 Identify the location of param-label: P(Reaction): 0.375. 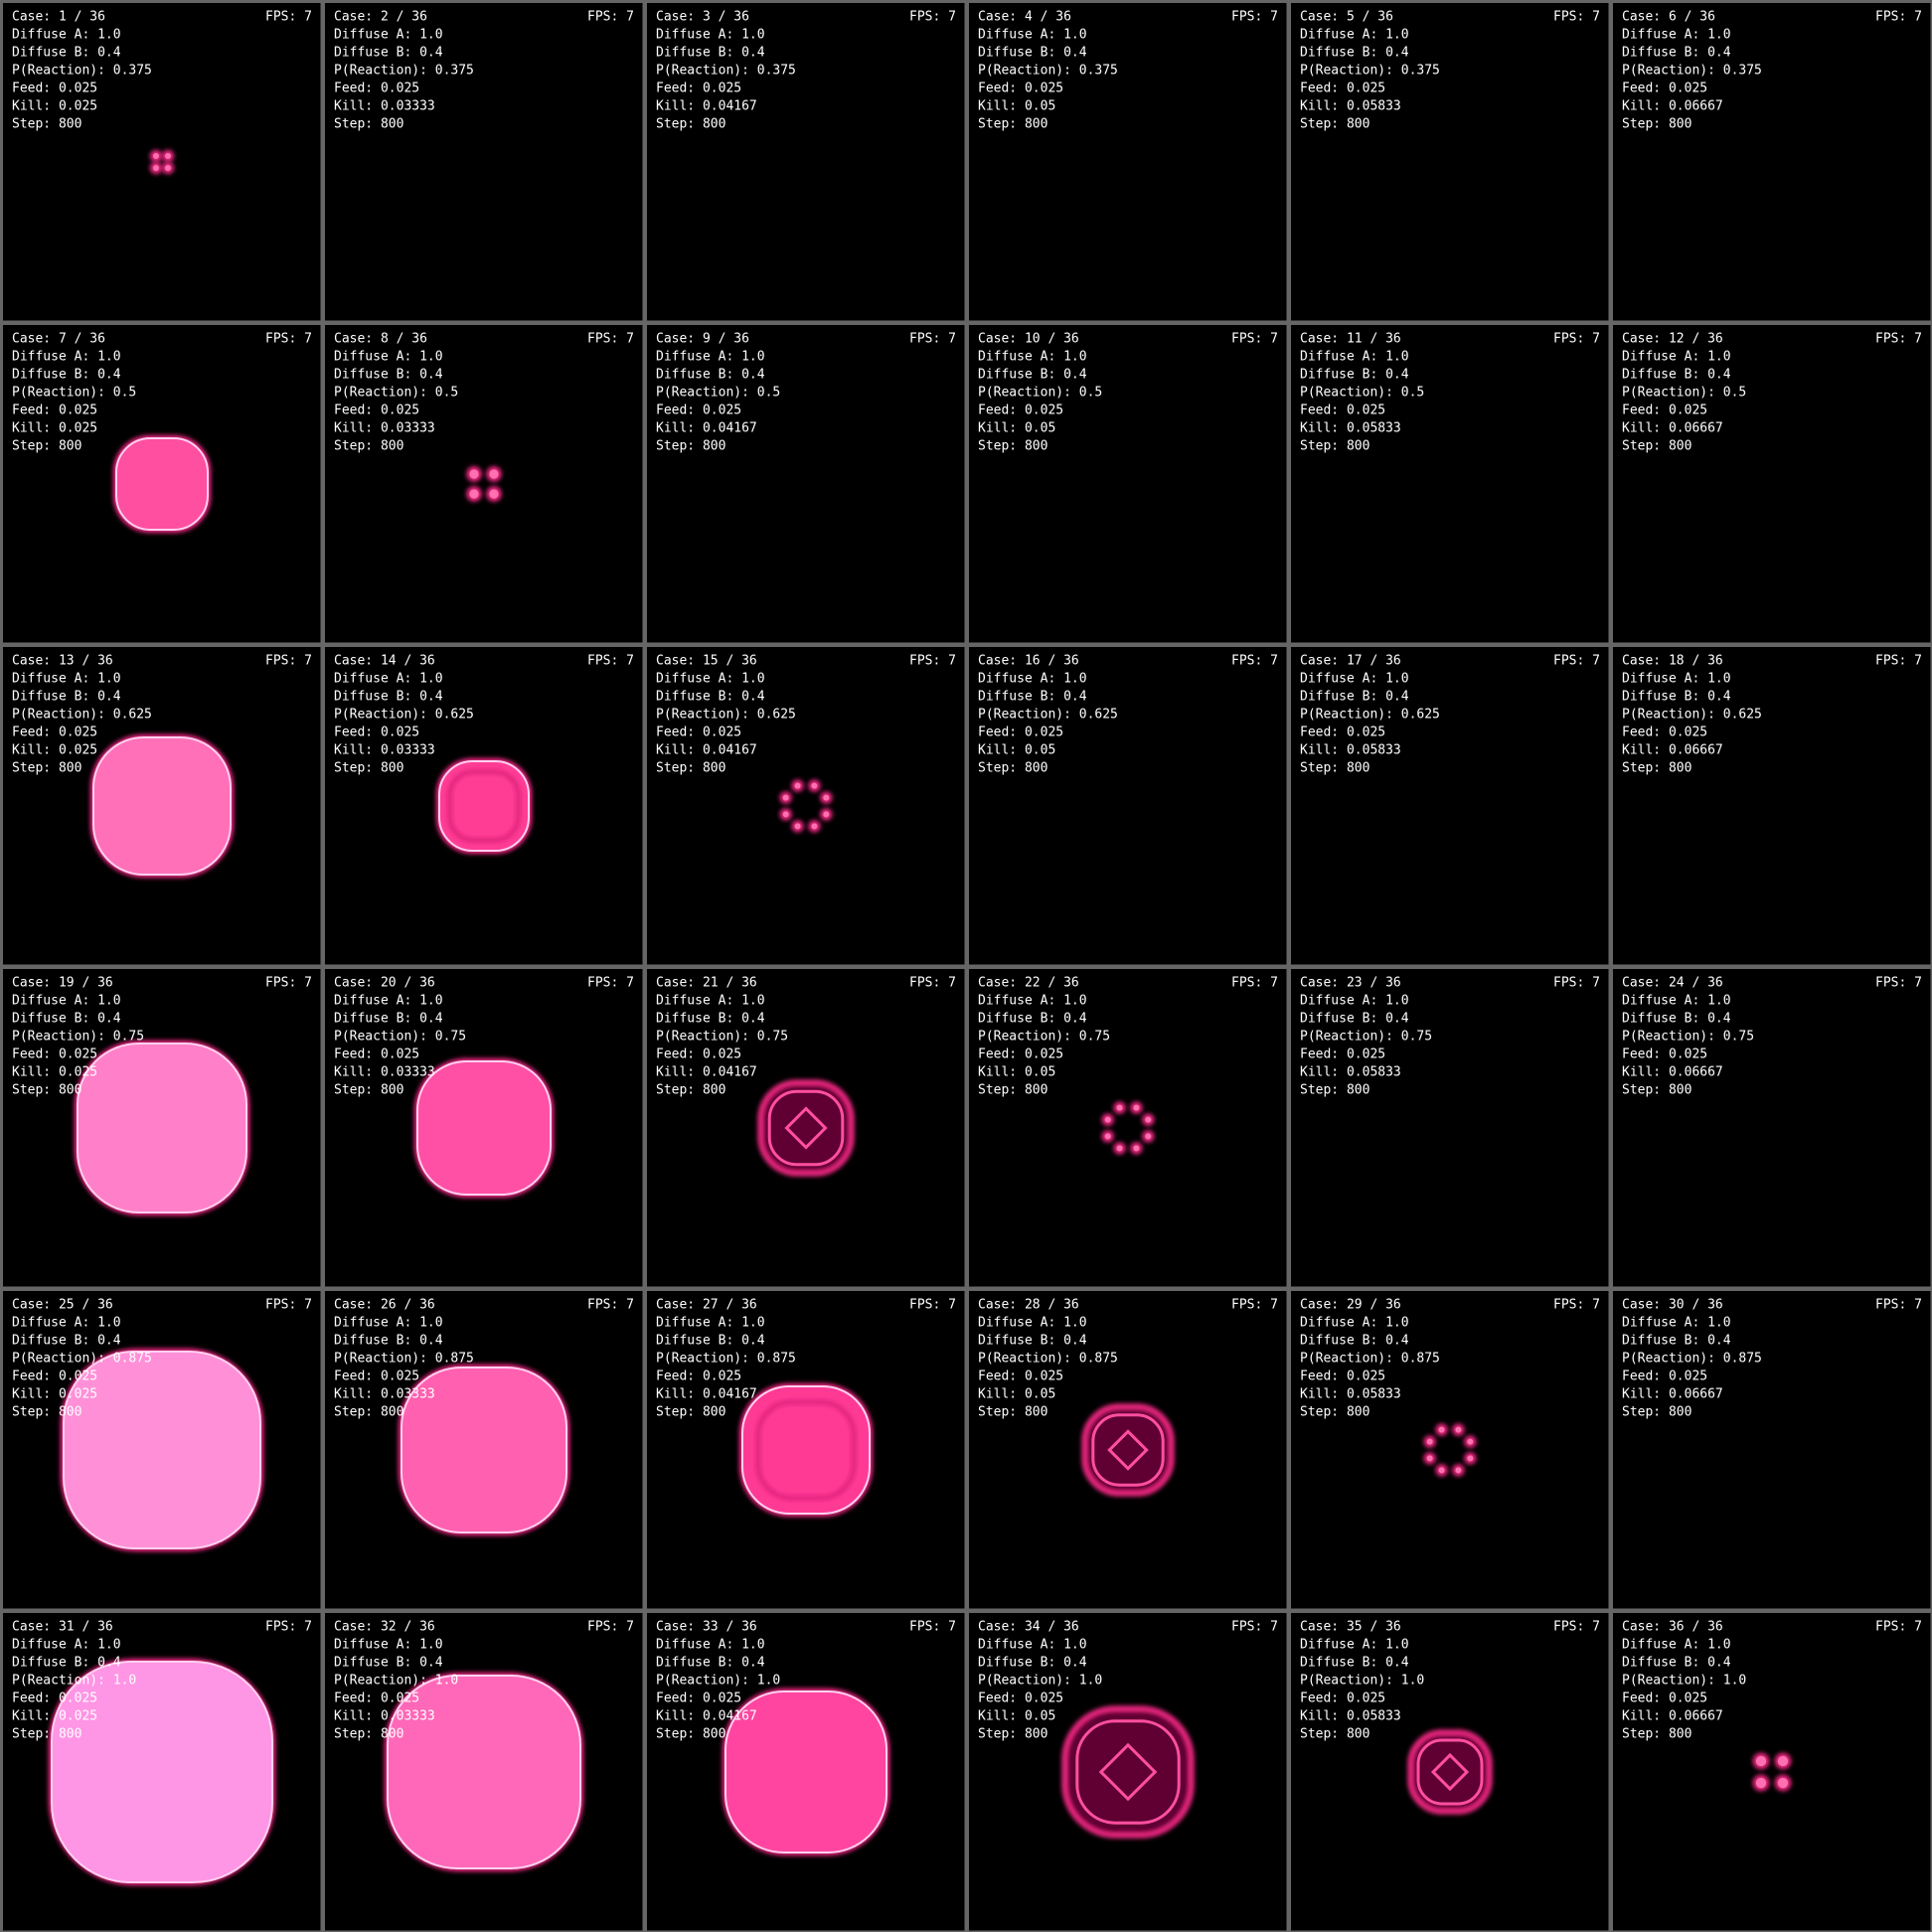
(1370, 71).